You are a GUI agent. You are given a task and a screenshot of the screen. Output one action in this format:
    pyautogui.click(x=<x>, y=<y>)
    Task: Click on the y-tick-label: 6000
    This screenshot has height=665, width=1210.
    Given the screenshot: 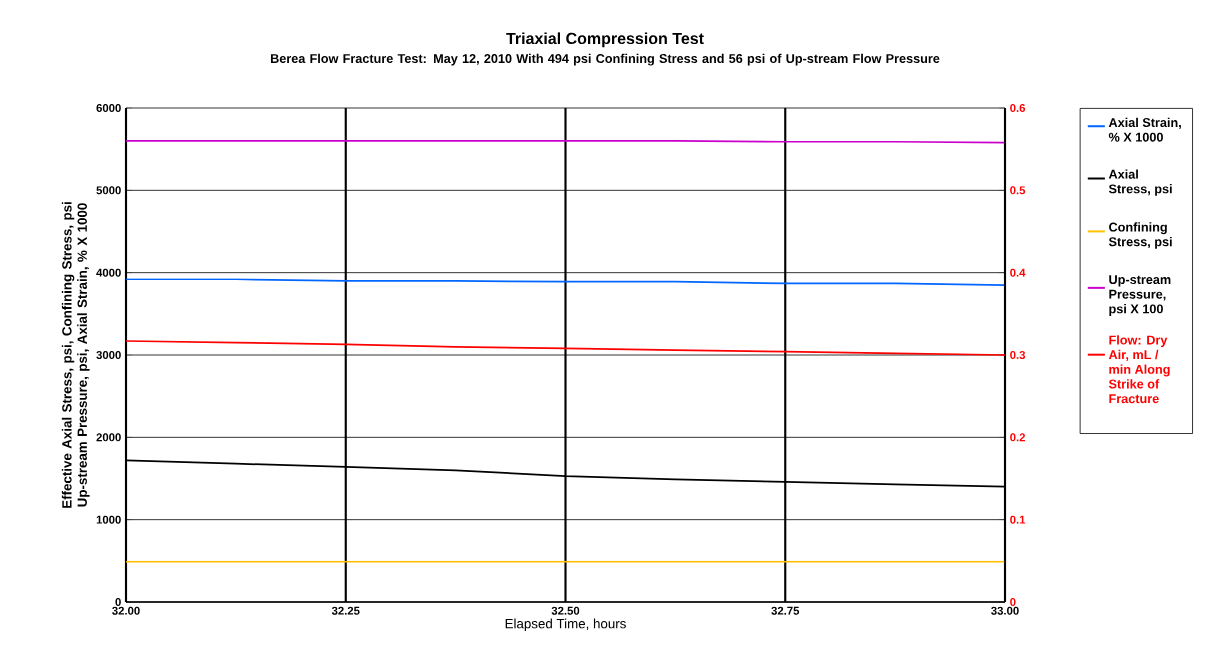 What is the action you would take?
    pyautogui.click(x=108, y=108)
    